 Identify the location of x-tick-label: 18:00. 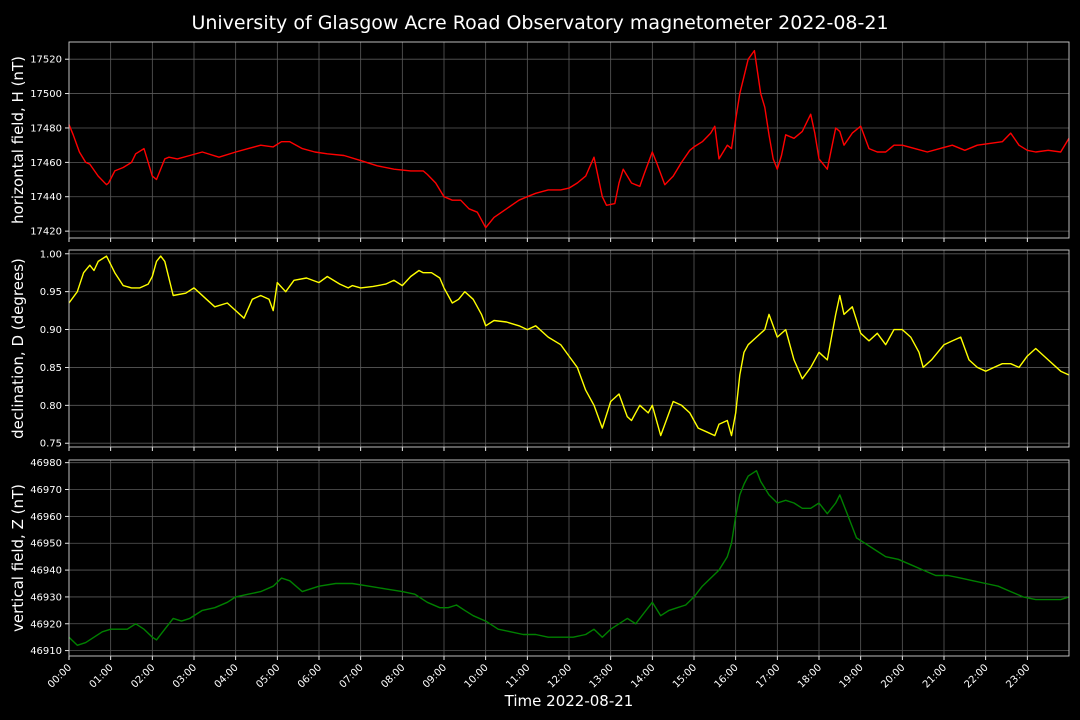
(810, 676).